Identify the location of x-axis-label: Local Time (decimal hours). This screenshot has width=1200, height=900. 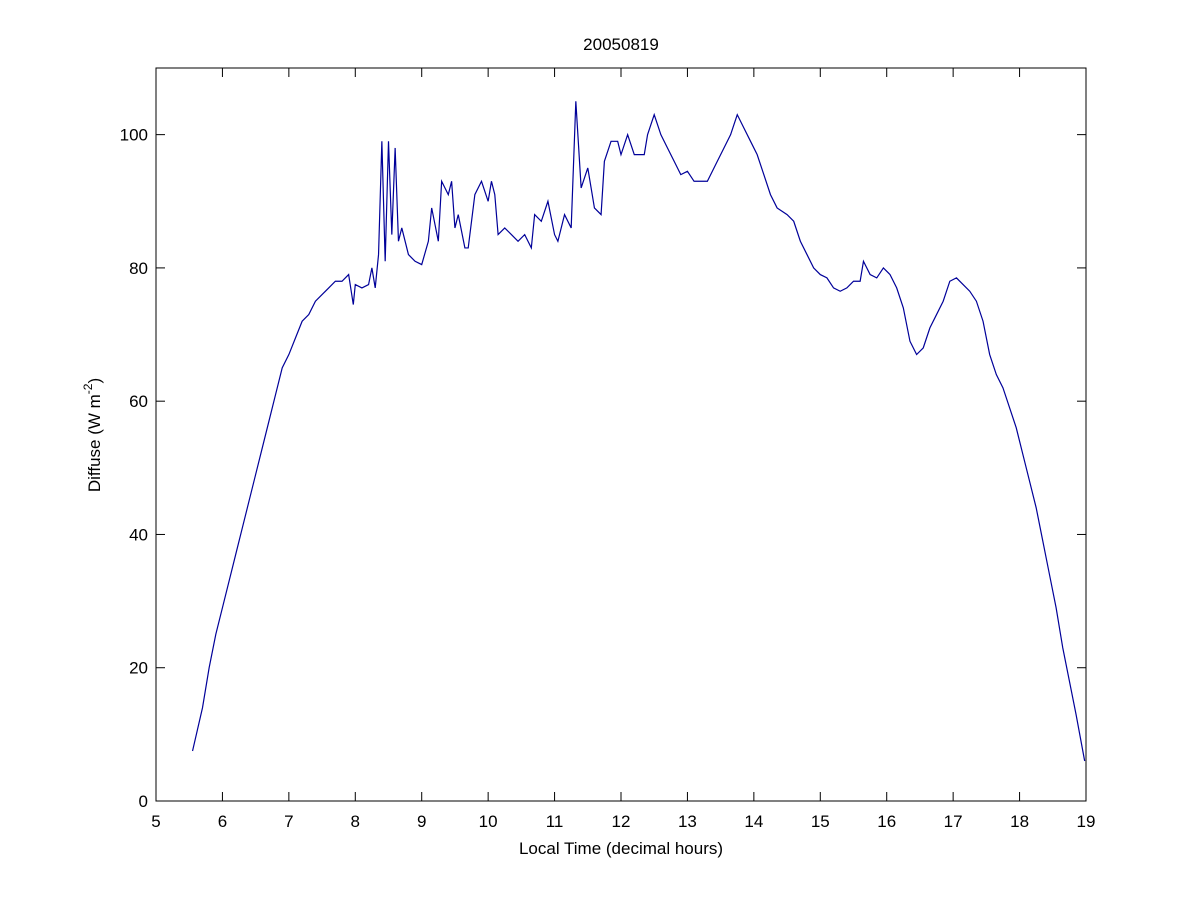
(621, 848).